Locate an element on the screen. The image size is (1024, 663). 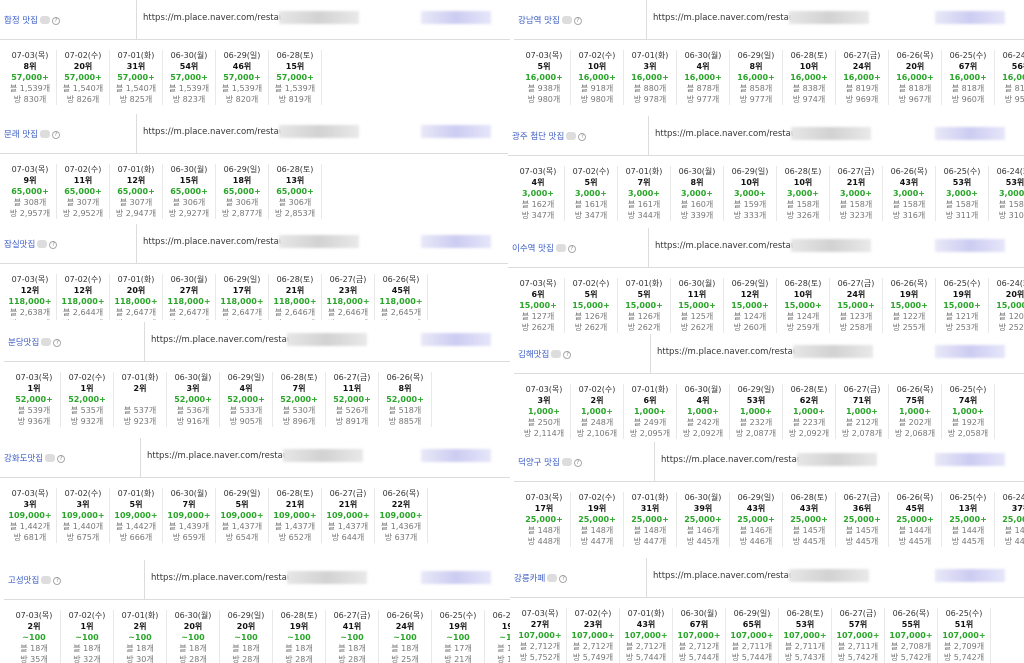
blog-review-count: 블 2,711개 is located at coordinates (858, 646).